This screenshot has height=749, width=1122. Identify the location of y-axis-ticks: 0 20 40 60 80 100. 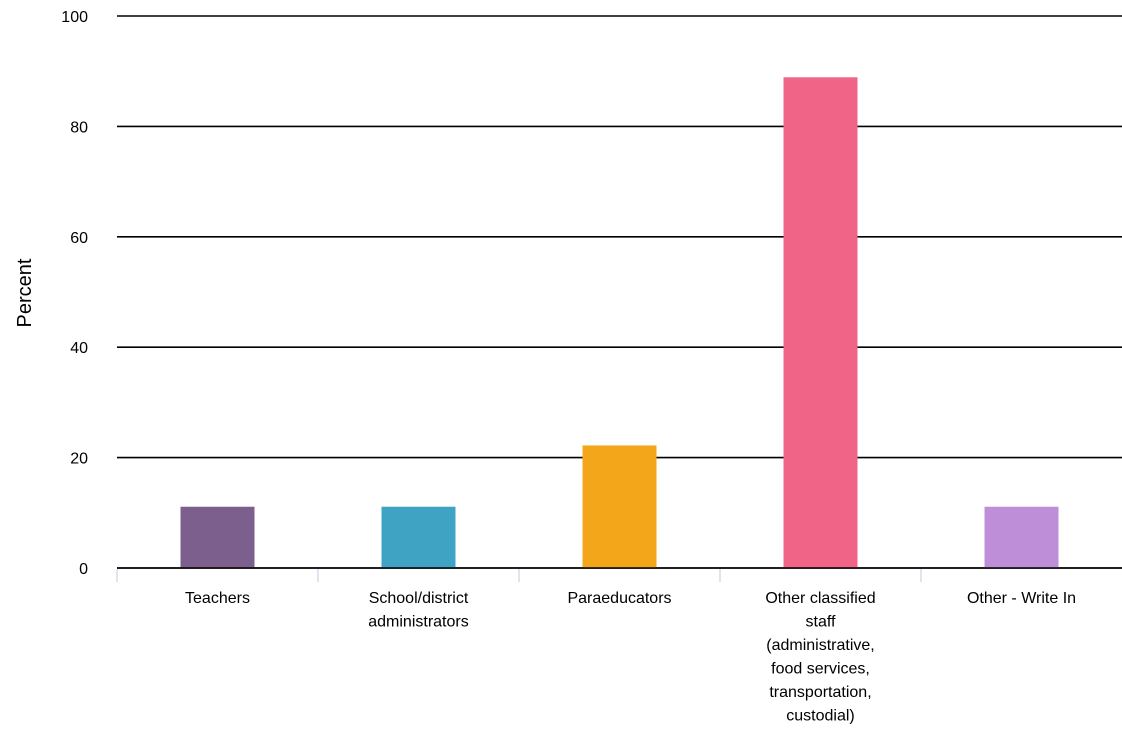
(74, 293).